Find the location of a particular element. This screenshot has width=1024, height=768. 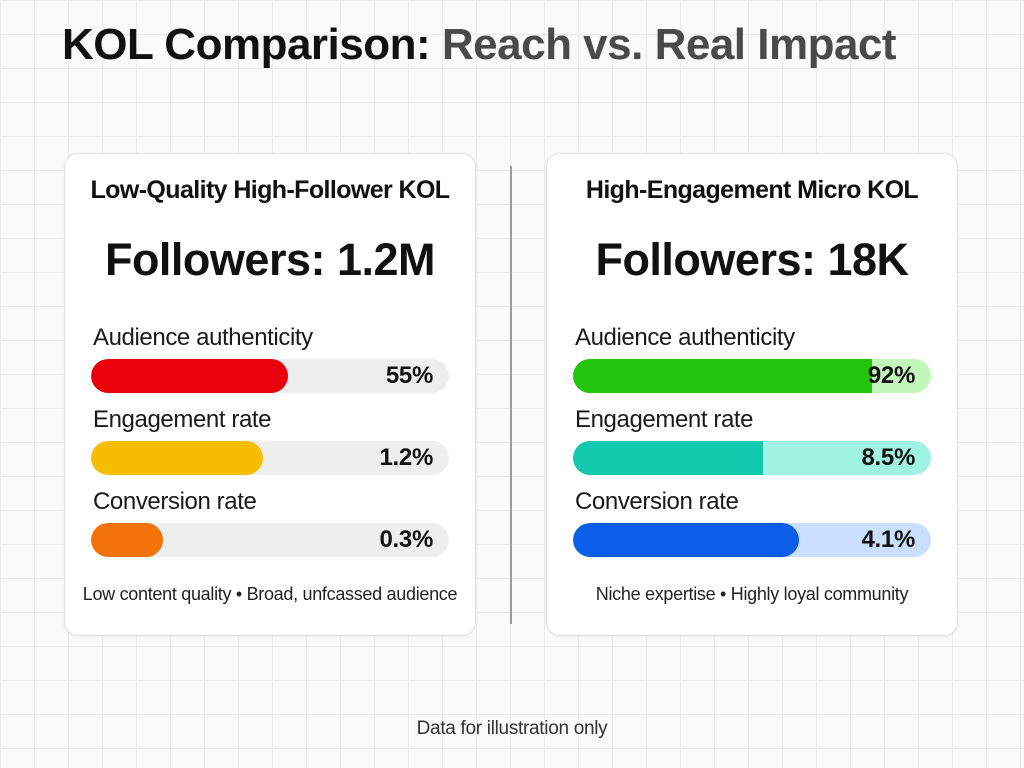

followers-count: Followers: 18K is located at coordinates (752, 259).